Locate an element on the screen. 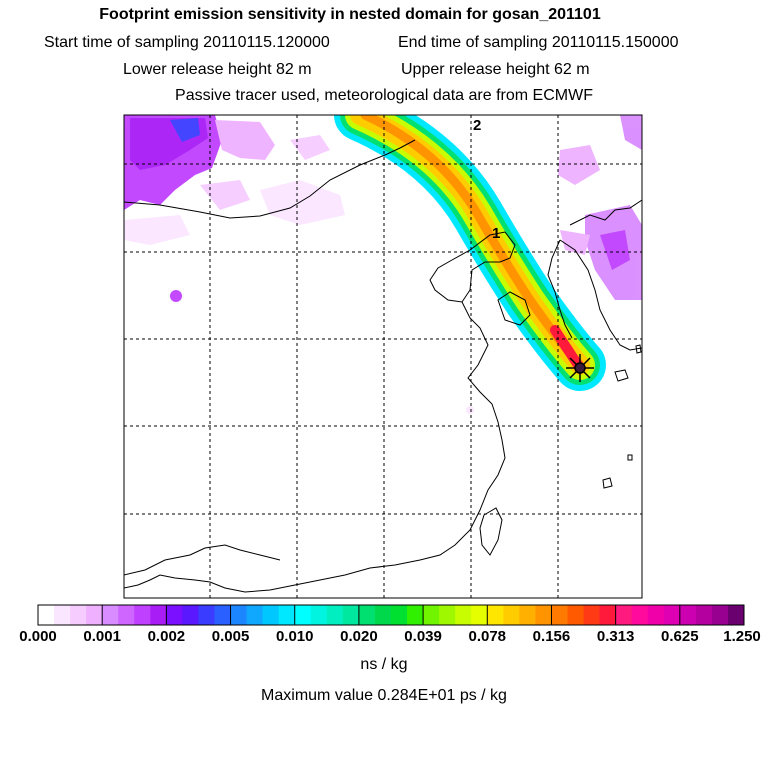 The image size is (768, 768). lower-release-height-label: Lower release height 82 m is located at coordinates (217, 69).